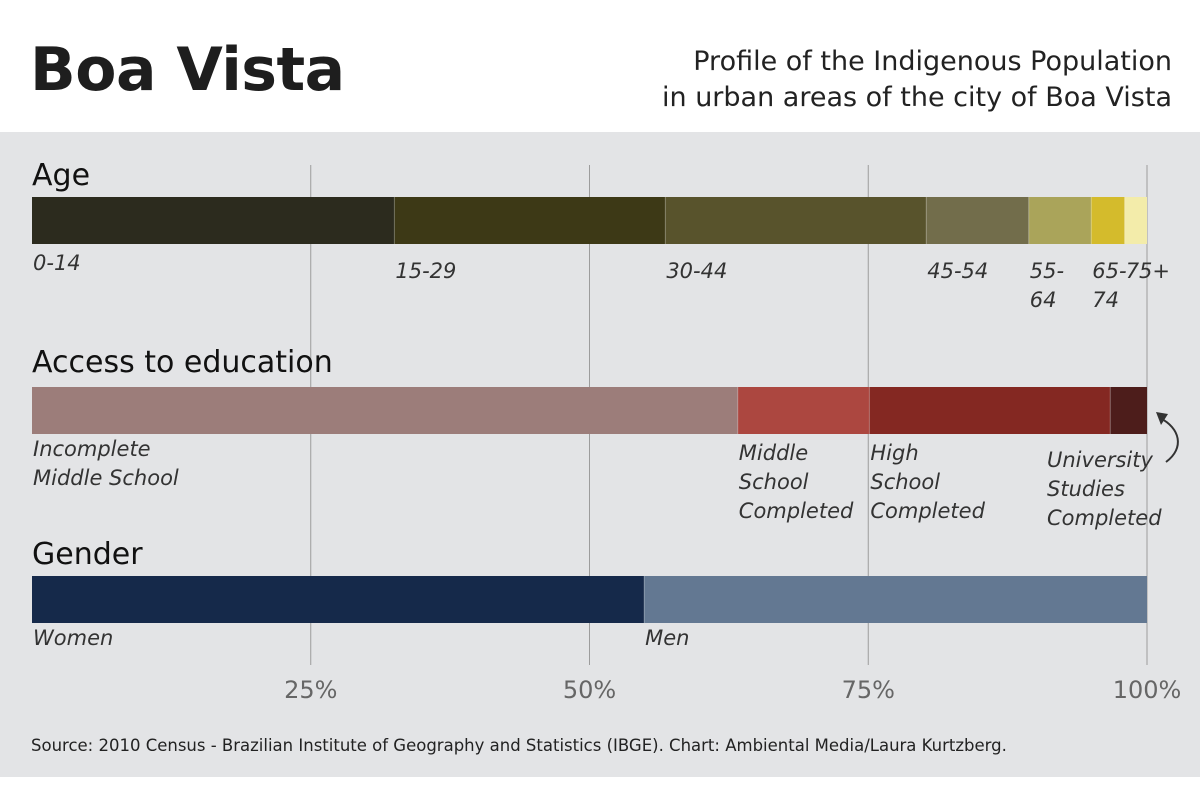 The image size is (1200, 800). Describe the element at coordinates (1104, 489) in the screenshot. I see `category-label: University Studies Completed` at that location.